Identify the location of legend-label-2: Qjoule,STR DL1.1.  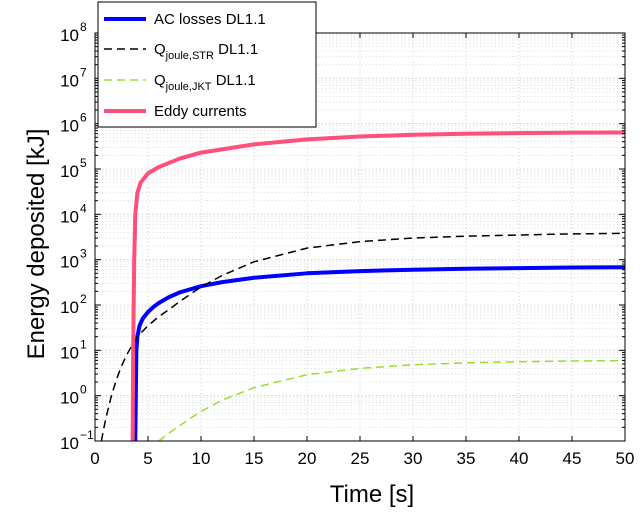
(206, 51).